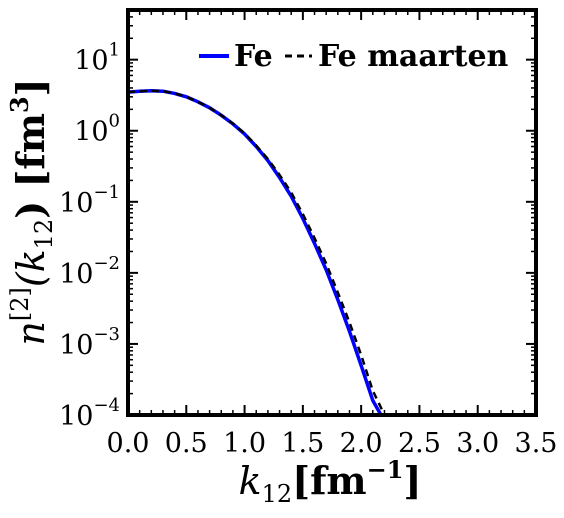 This screenshot has height=518, width=564. What do you see at coordinates (250, 481) in the screenshot?
I see `x-axis-var: k` at bounding box center [250, 481].